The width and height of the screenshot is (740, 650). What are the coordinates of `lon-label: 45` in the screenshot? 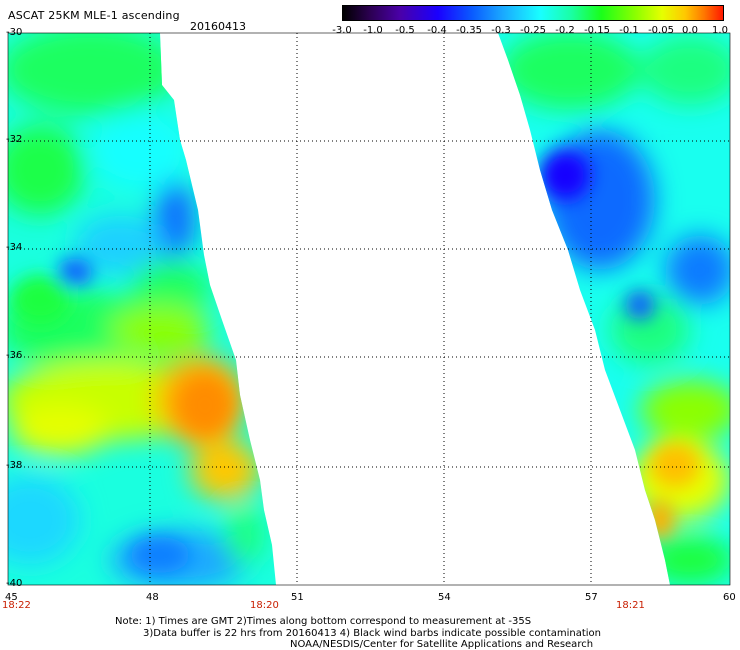 It's located at (11, 597).